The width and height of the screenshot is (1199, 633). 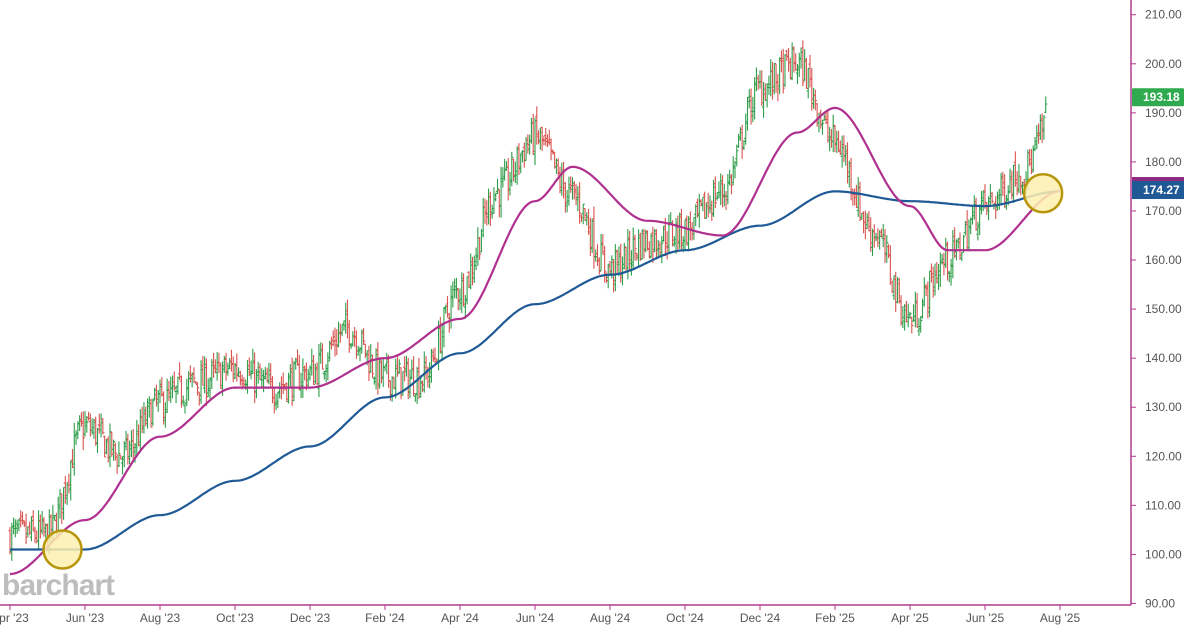 I want to click on x-tick-label: Dec '24, so click(x=760, y=618).